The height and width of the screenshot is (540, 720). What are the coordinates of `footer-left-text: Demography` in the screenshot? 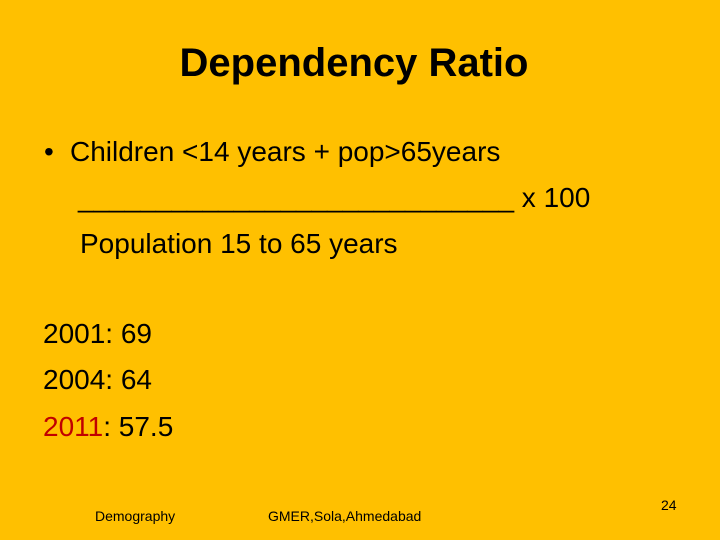 It's located at (135, 516).